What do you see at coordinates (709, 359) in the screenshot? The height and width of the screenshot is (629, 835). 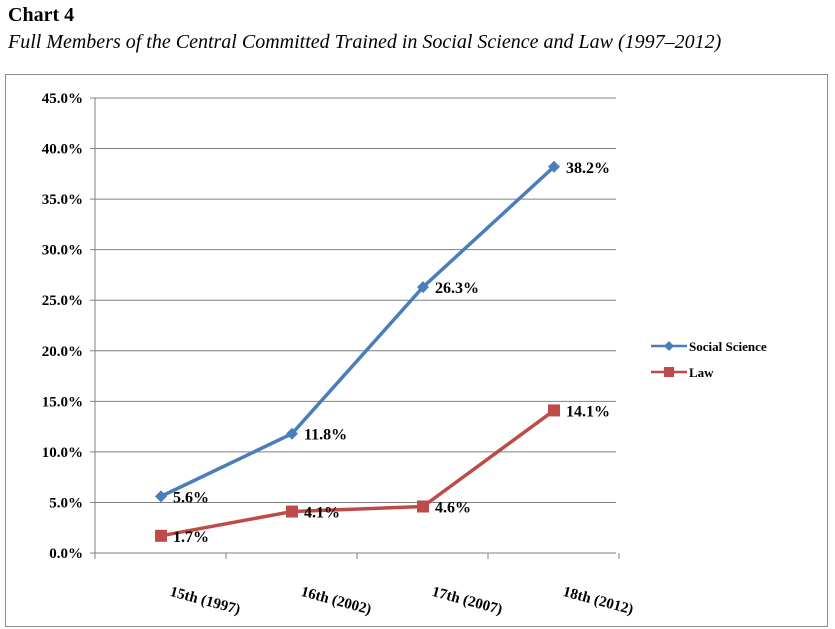 I see `legend: Social Science Law` at bounding box center [709, 359].